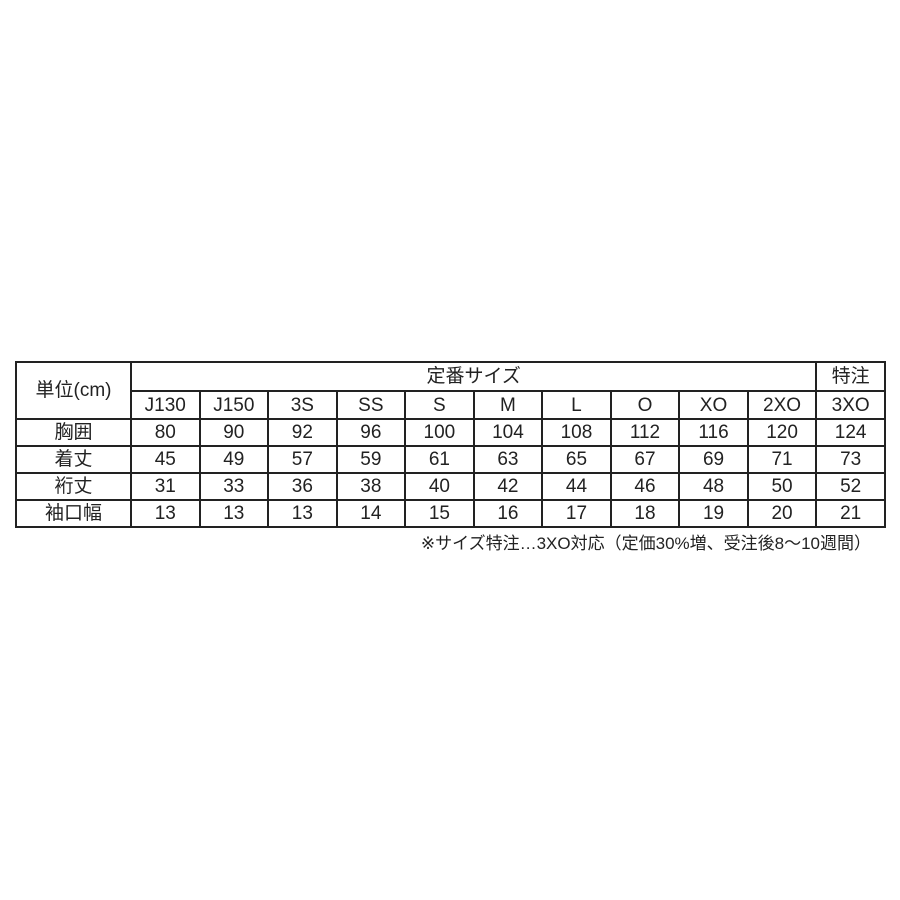  What do you see at coordinates (713, 405) in the screenshot?
I see `size-column-header-xo: XO` at bounding box center [713, 405].